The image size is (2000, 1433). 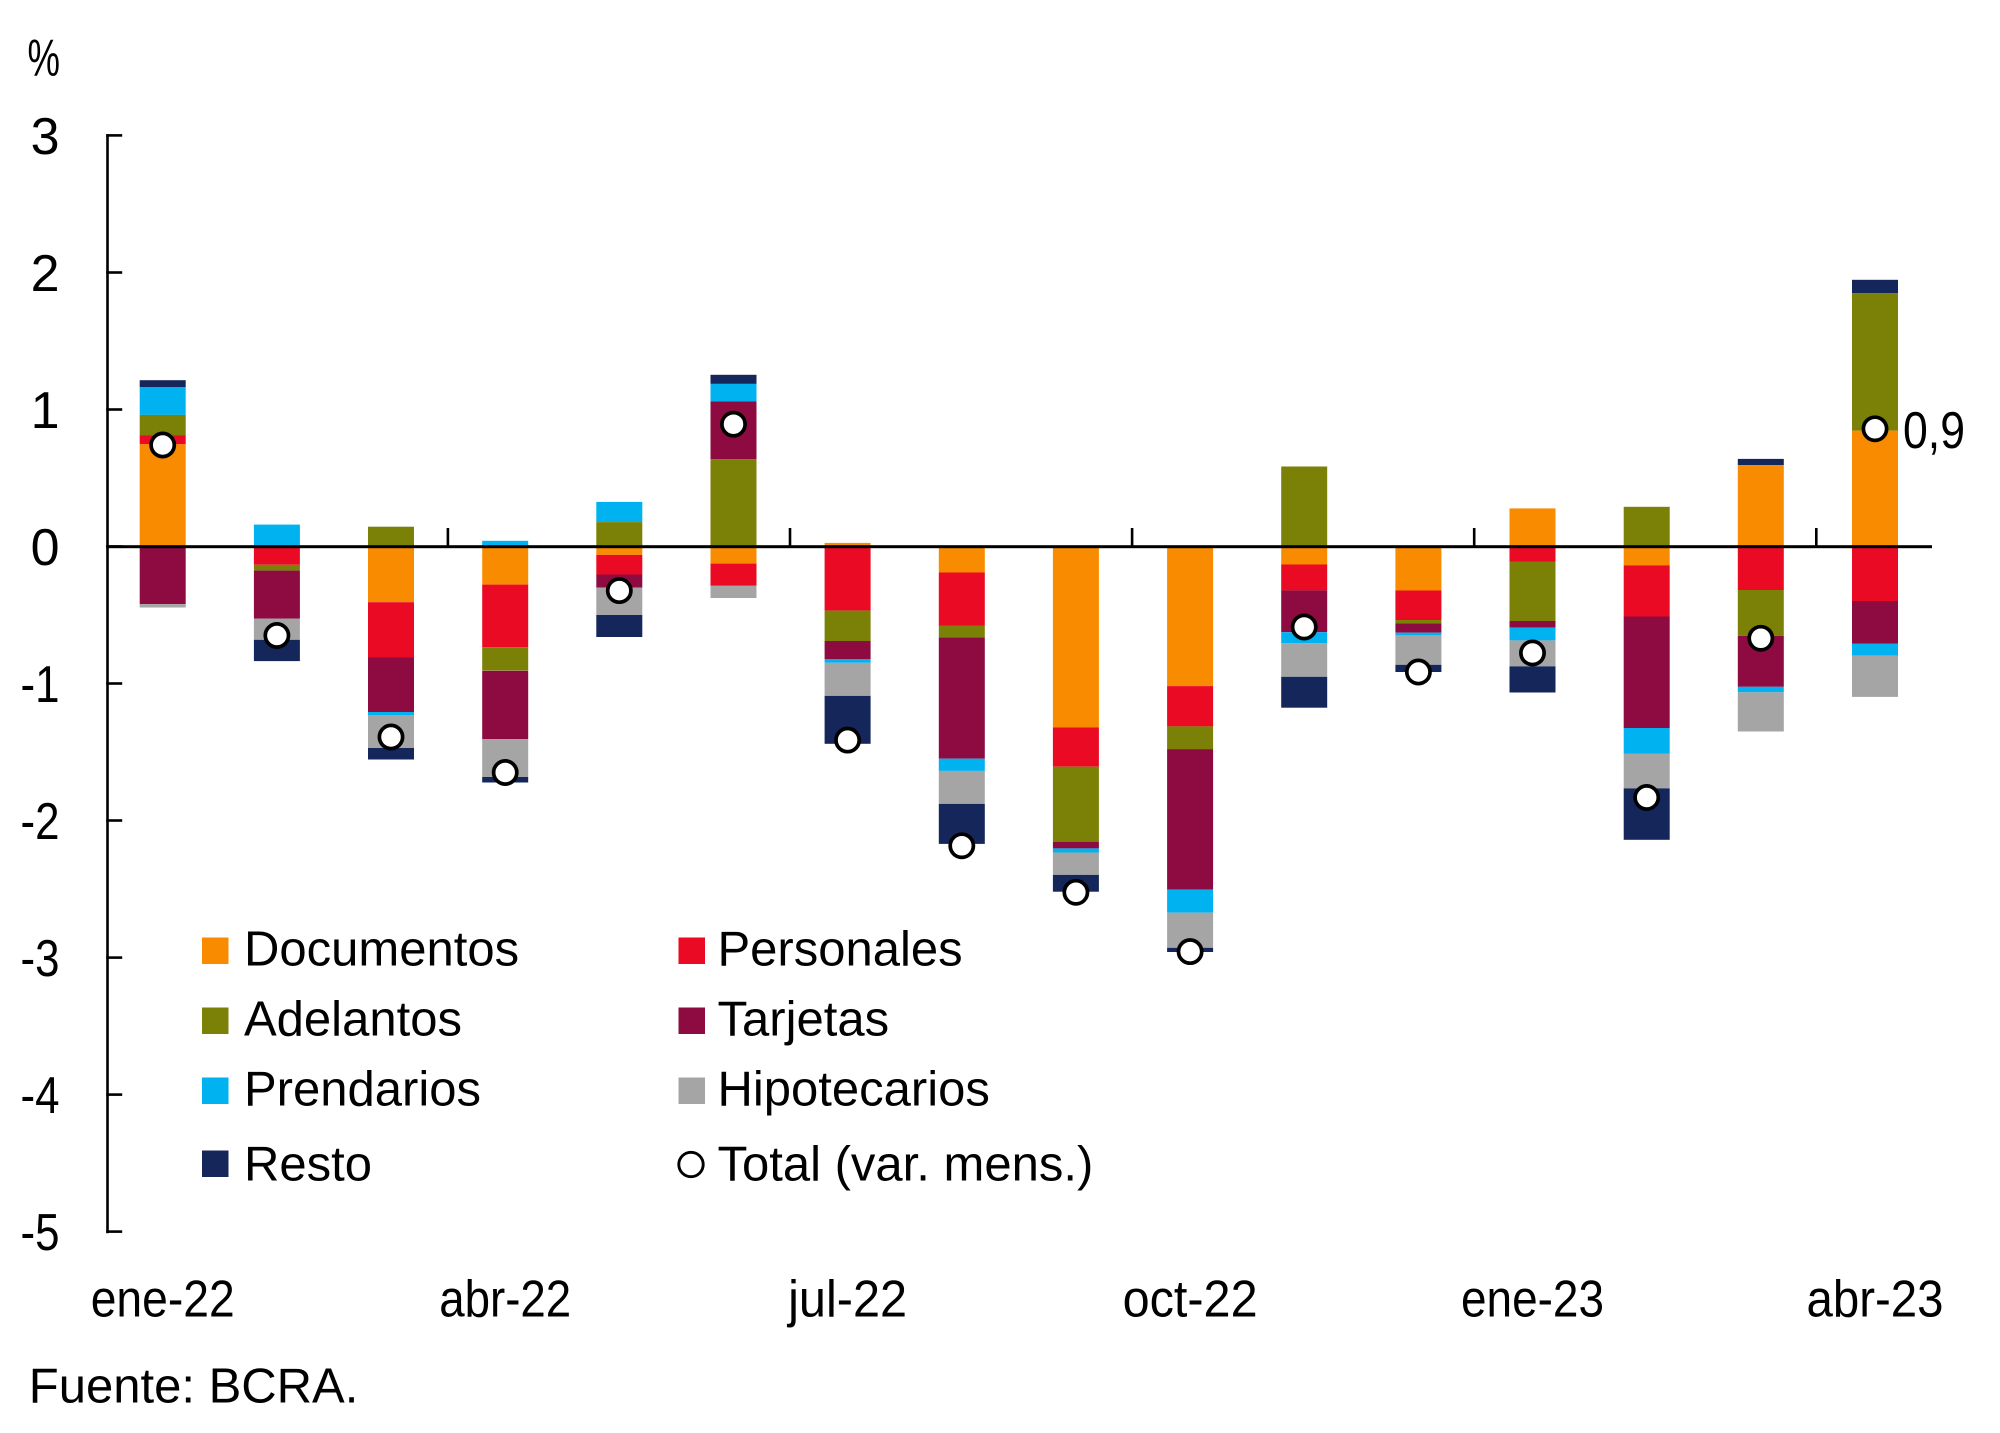 What do you see at coordinates (505, 1300) in the screenshot?
I see `svg-text: abr-22` at bounding box center [505, 1300].